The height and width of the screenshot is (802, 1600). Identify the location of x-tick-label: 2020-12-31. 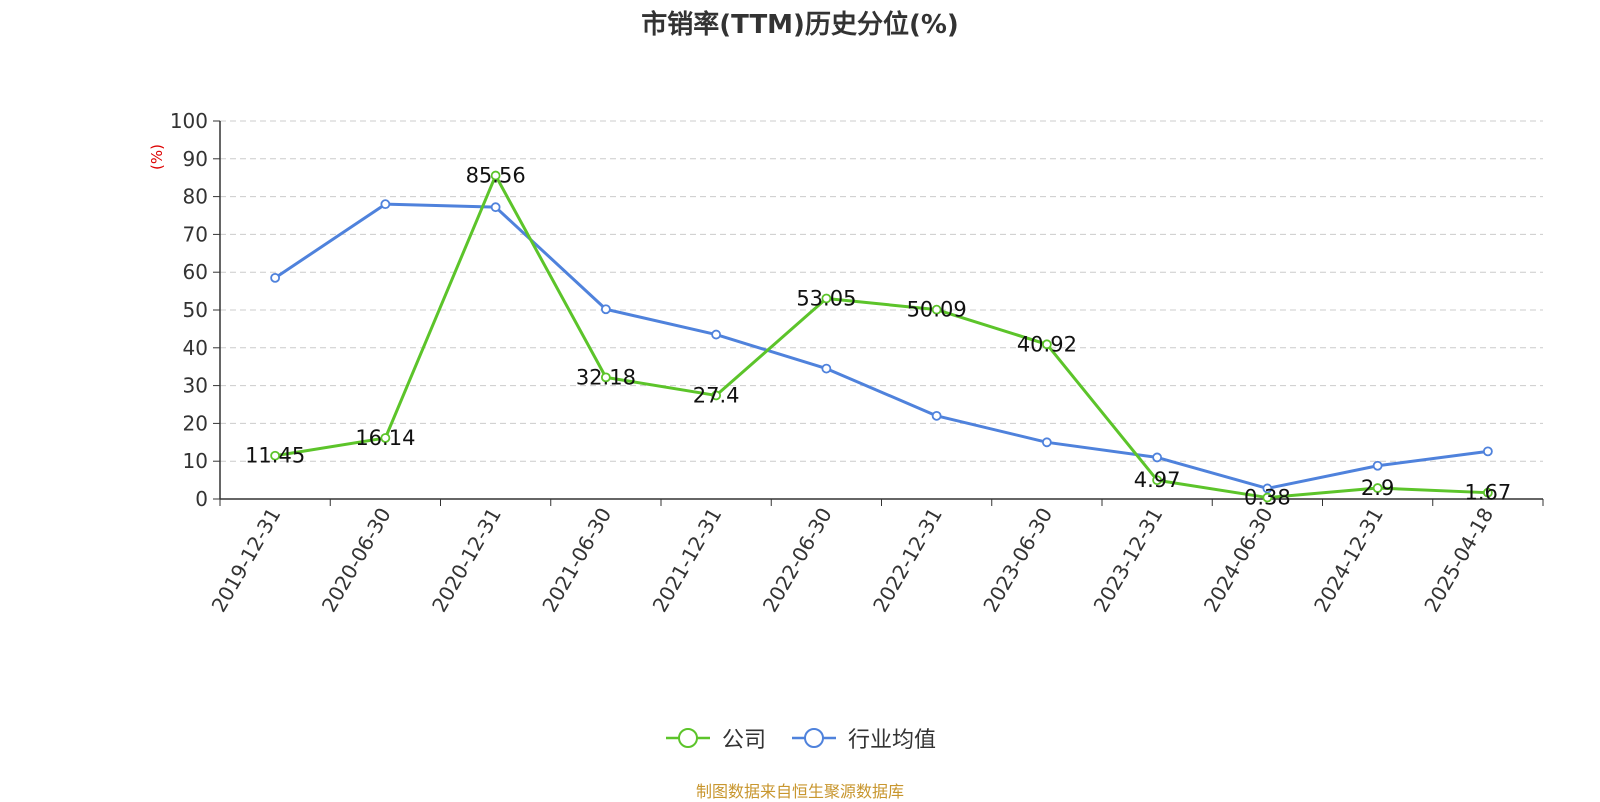
(466, 560).